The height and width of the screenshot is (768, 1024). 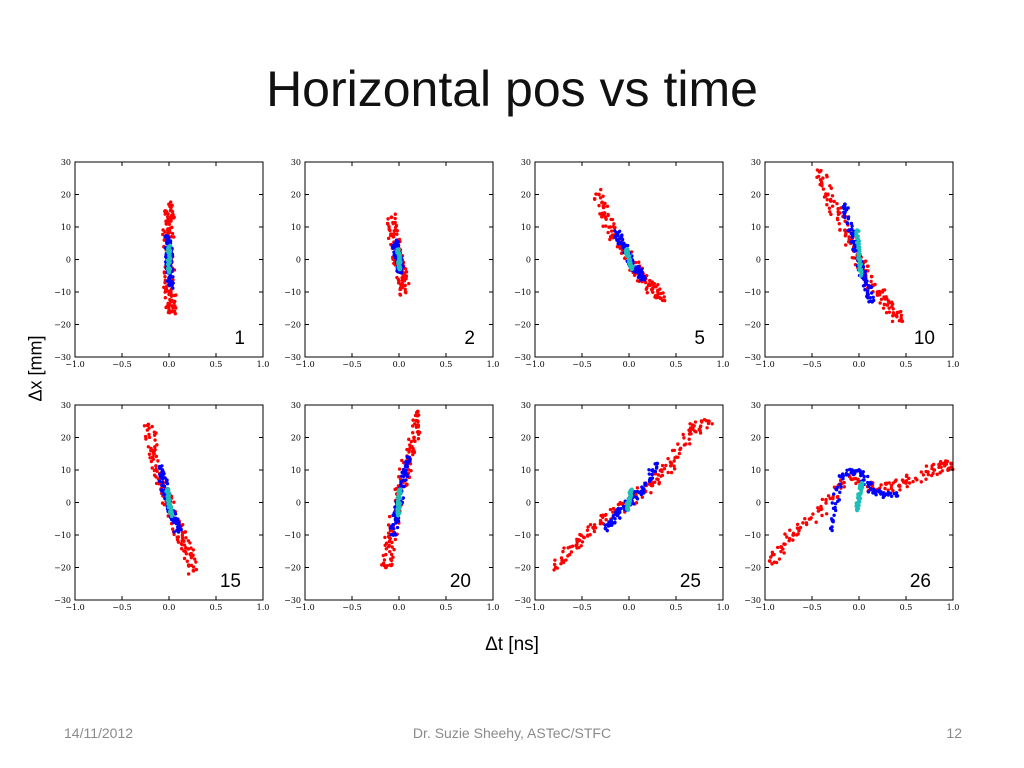 What do you see at coordinates (851, 263) in the screenshot?
I see `scatter-panel: 30 20 10 0 −10 −20 −30−1.0 −0.5 0.0 0.5 1.0 10` at bounding box center [851, 263].